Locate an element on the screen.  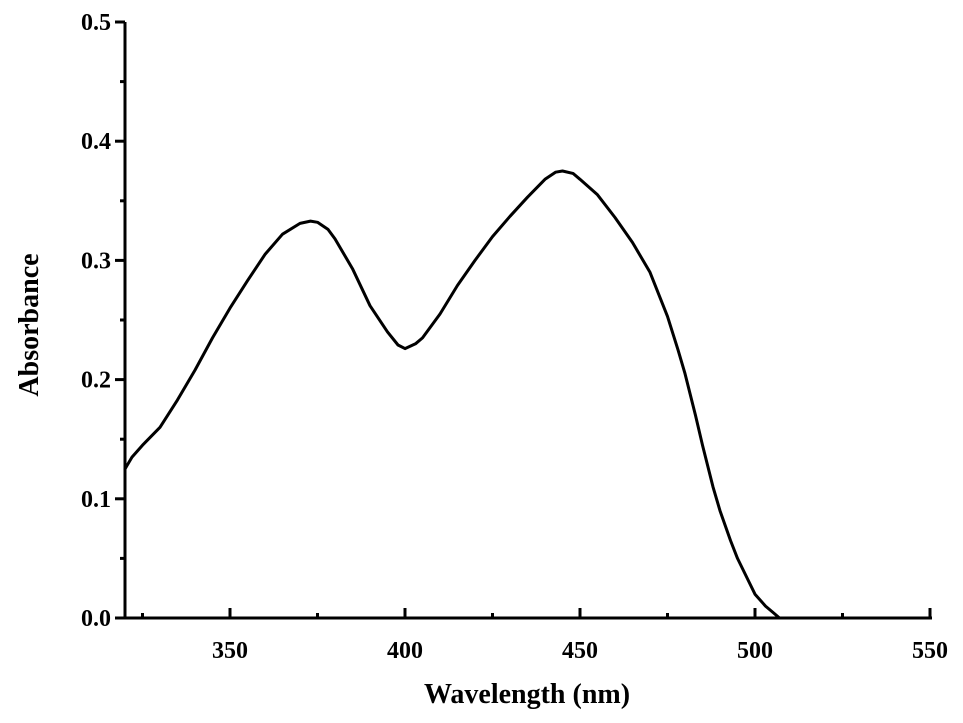
x-tick-label: 350 is located at coordinates (230, 651).